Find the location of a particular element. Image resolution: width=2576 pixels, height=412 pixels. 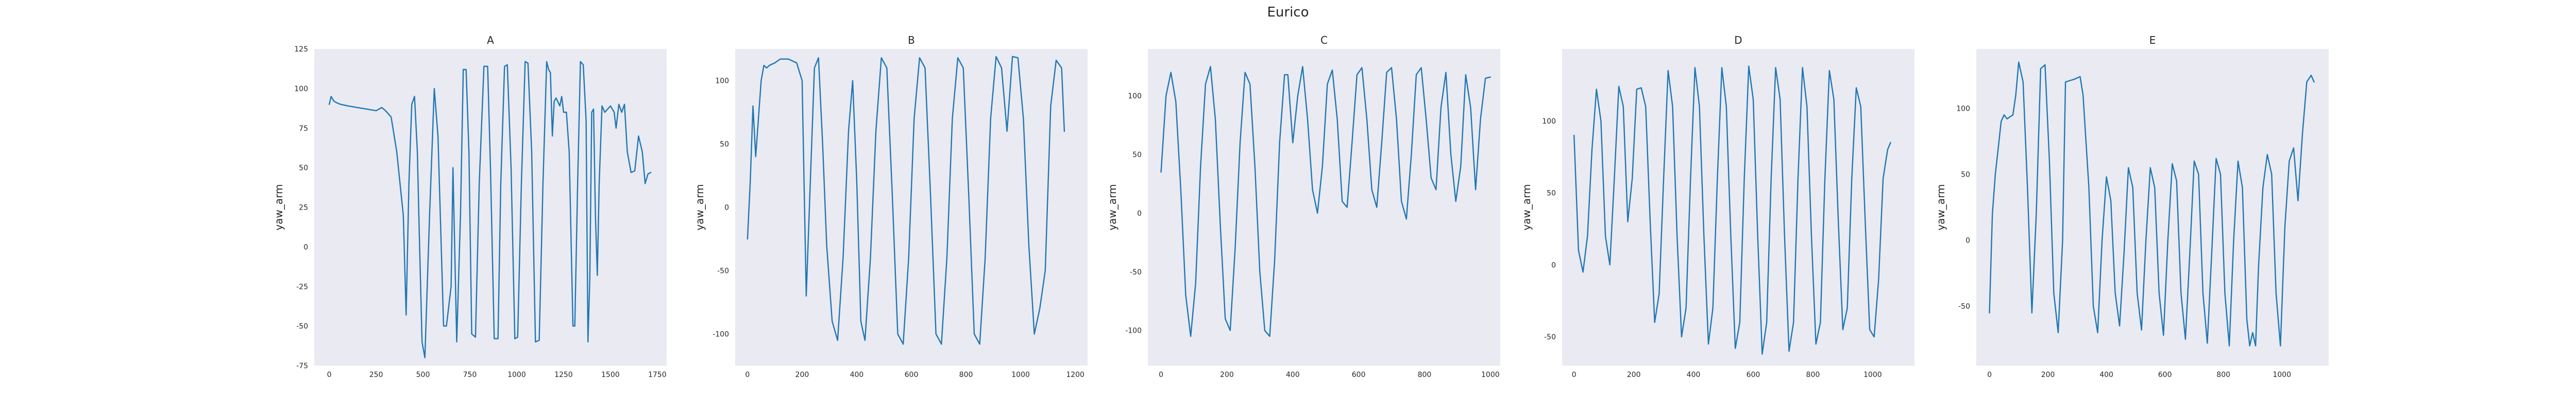

series-line-a is located at coordinates (490, 209).